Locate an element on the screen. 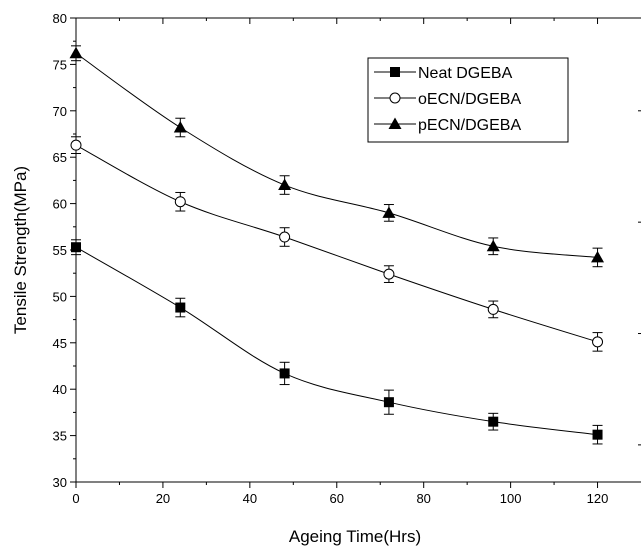  x-tick-label: 20 is located at coordinates (163, 498).